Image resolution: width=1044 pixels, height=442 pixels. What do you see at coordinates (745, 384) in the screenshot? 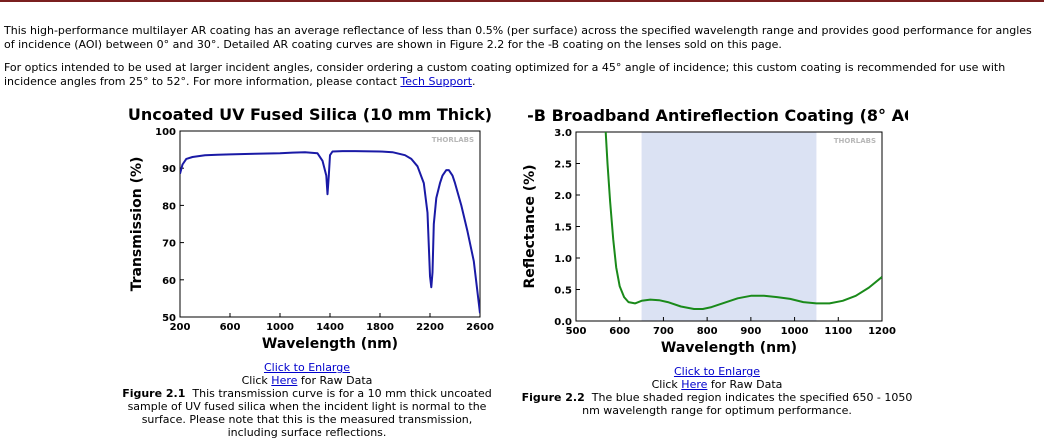
I see `figure-2-2-raw-suffix: for Raw Data` at bounding box center [745, 384].